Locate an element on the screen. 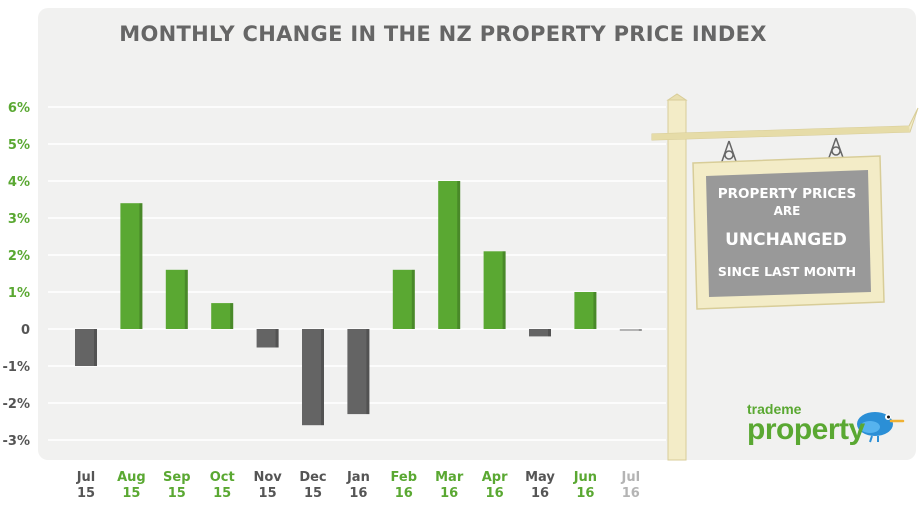 The width and height of the screenshot is (919, 507). y-tick-label: 5% is located at coordinates (19, 145).